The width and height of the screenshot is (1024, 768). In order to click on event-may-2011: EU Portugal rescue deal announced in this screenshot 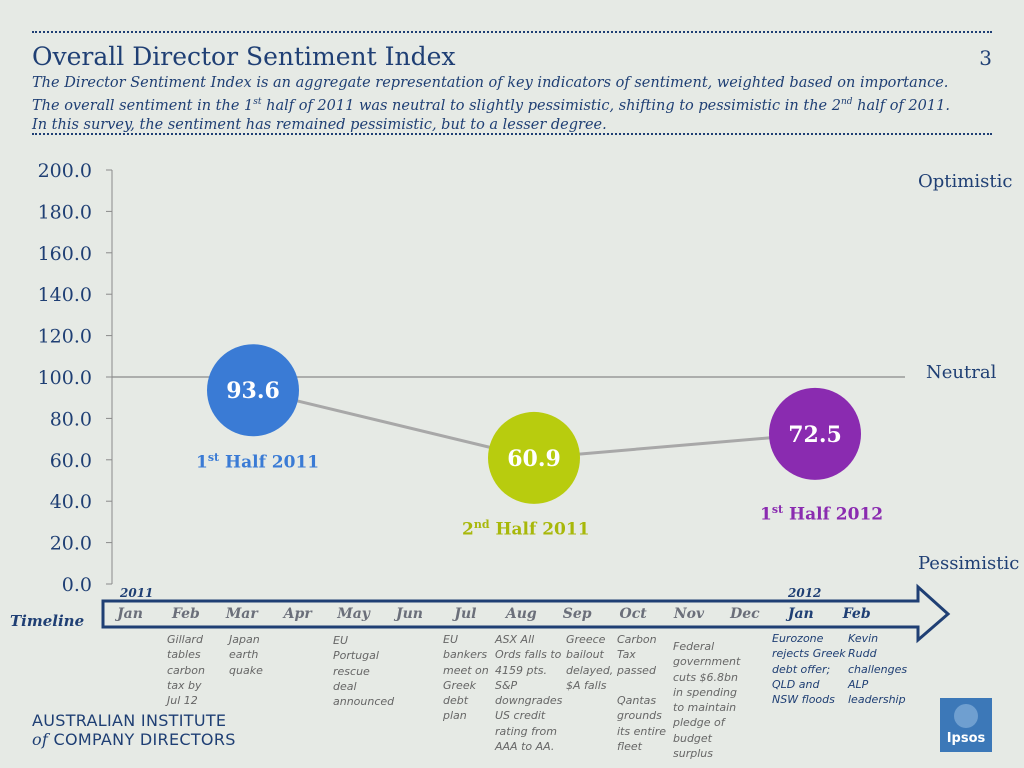, I will do `click(364, 671)`.